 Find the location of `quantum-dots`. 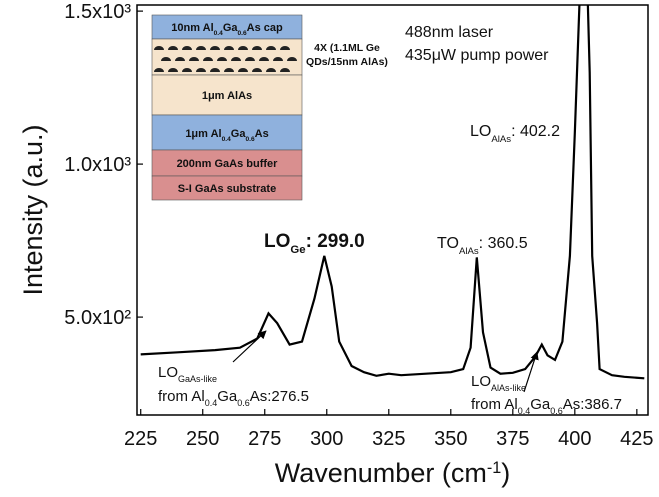

quantum-dots is located at coordinates (225, 59).